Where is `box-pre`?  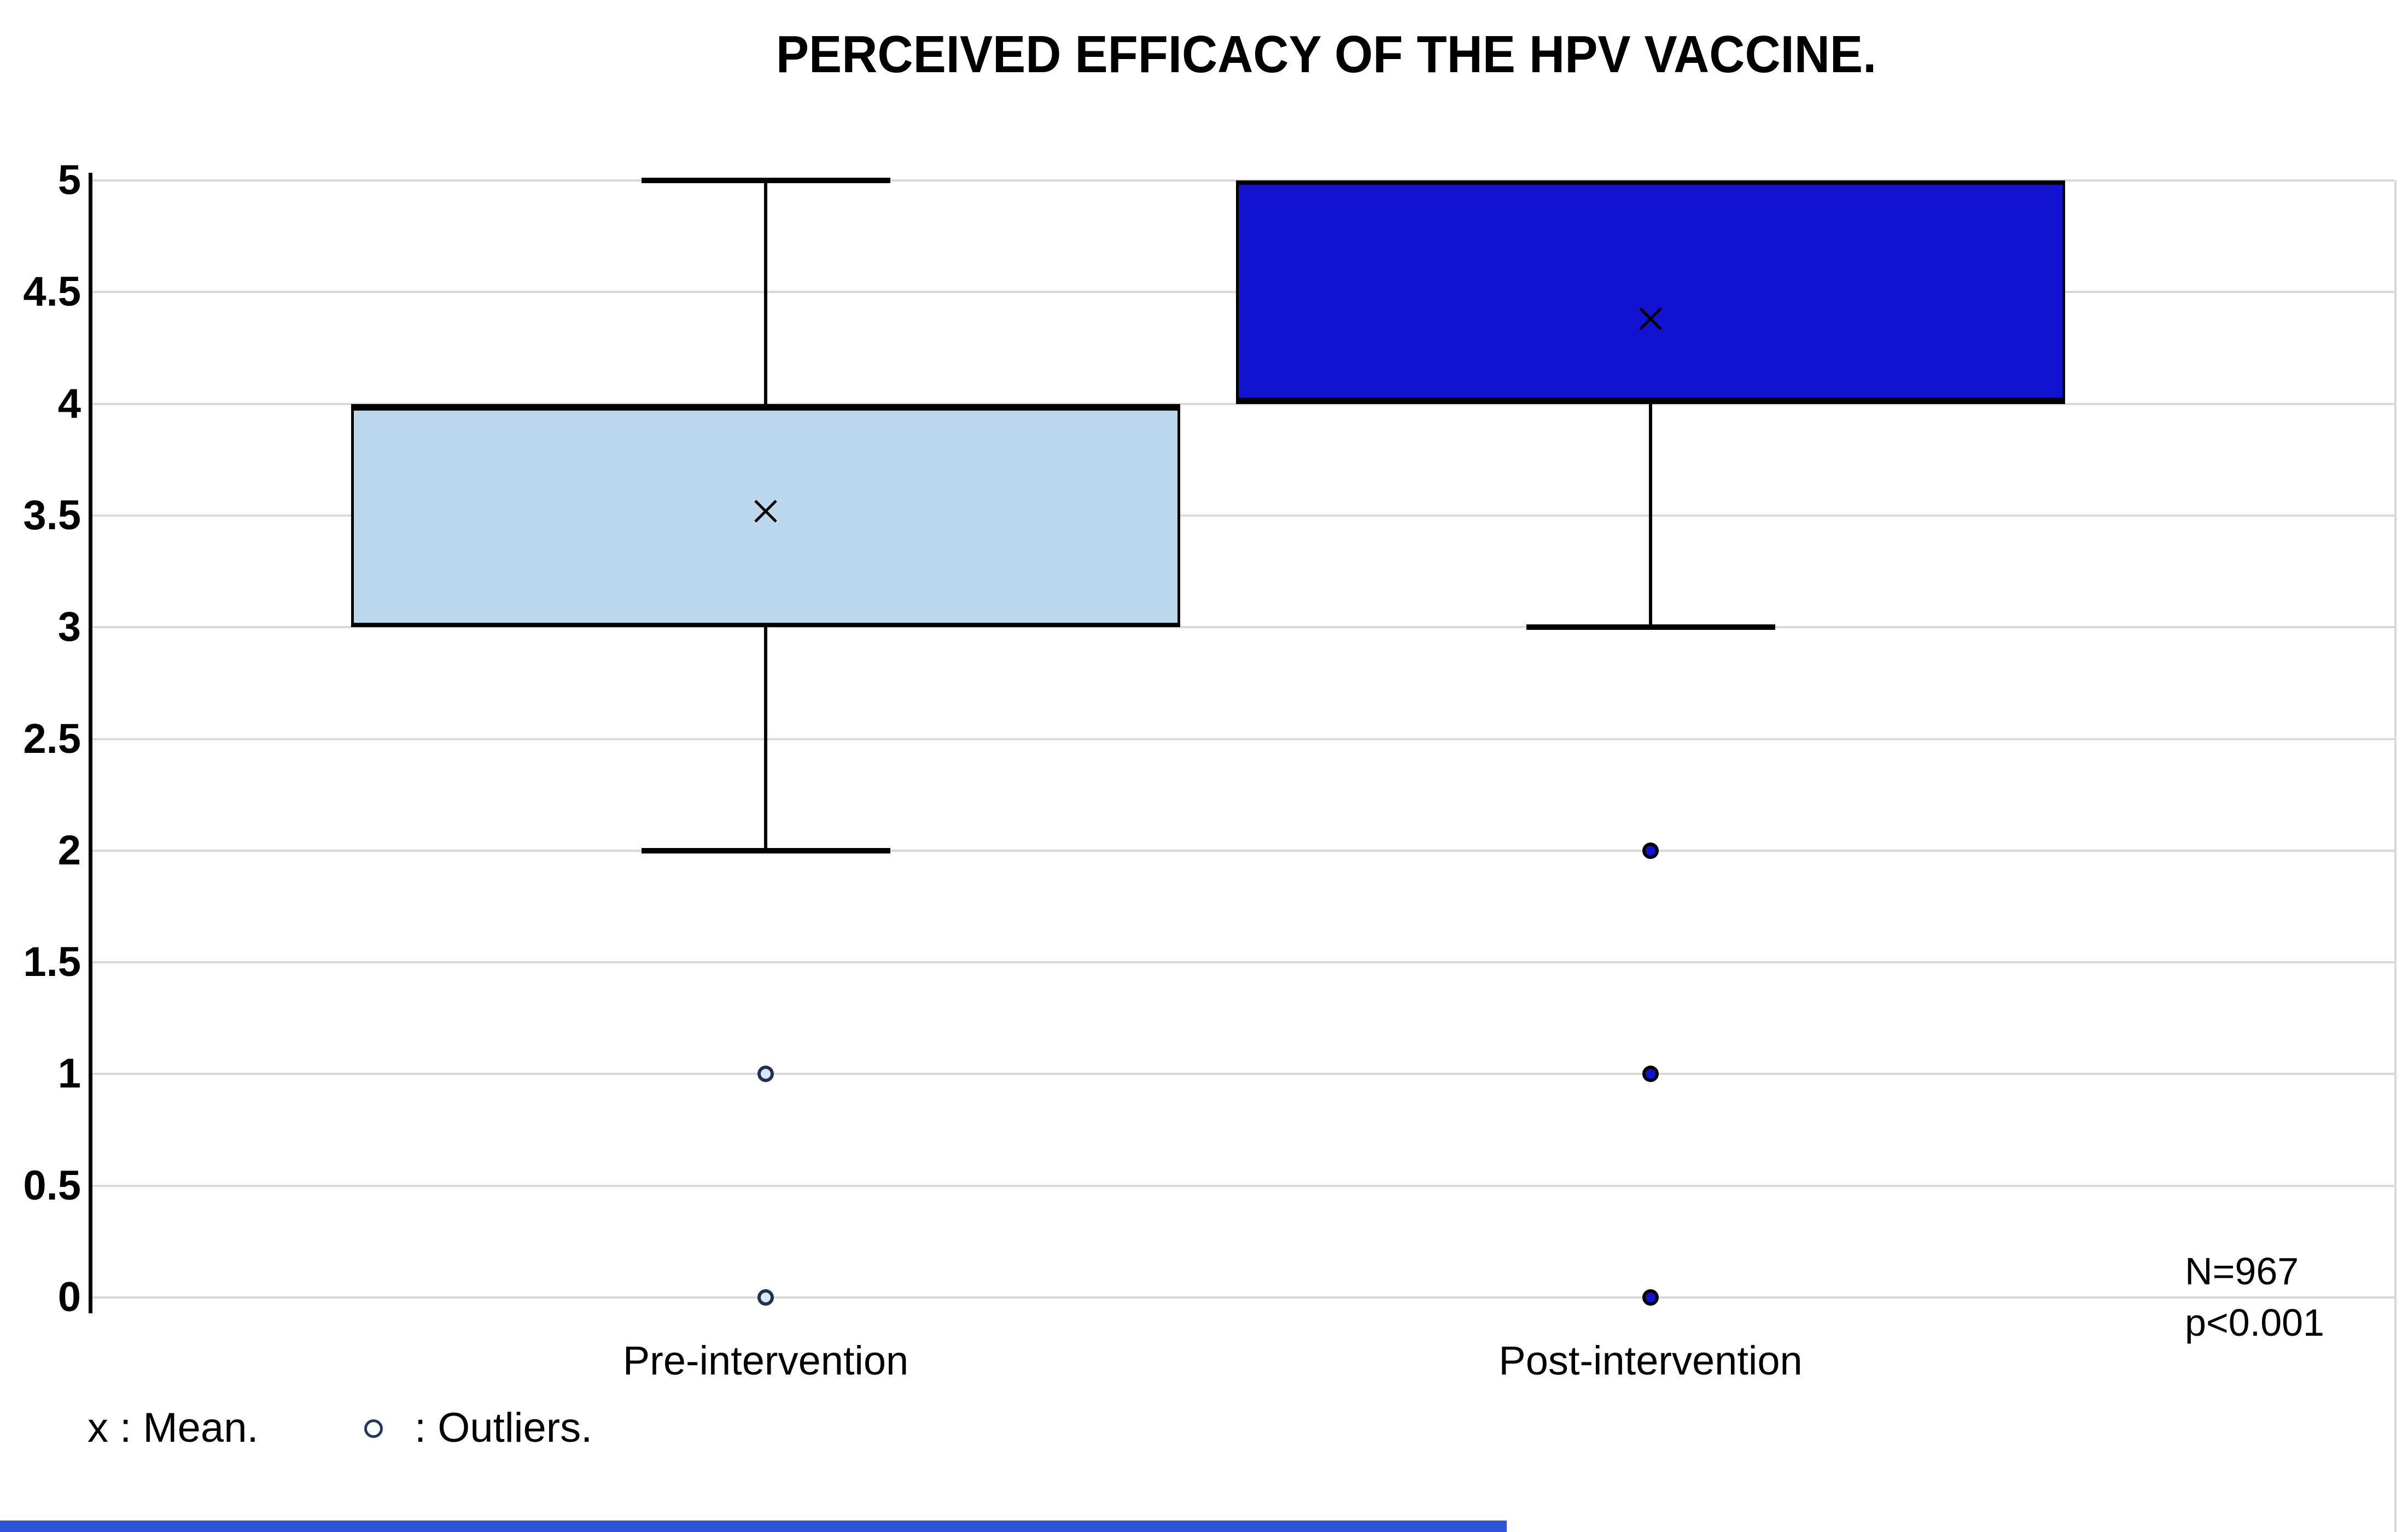 box-pre is located at coordinates (765, 516).